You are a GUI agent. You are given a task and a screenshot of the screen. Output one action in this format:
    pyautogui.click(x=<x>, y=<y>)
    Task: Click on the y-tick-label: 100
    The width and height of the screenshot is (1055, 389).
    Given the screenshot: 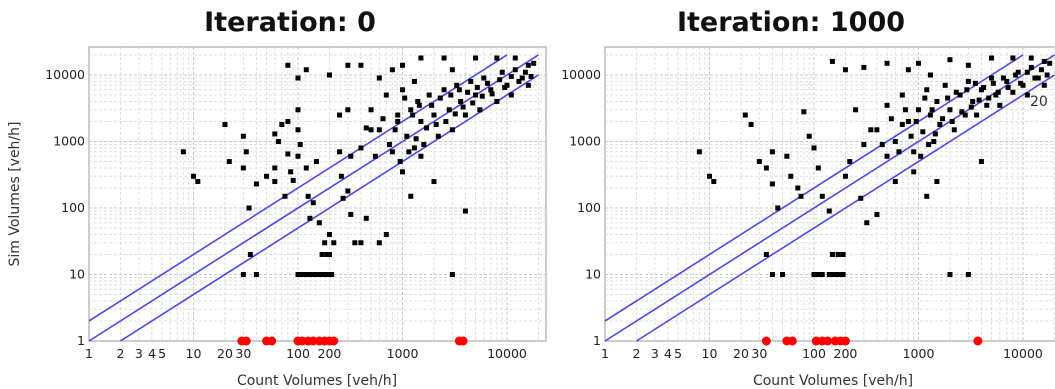 What is the action you would take?
    pyautogui.click(x=73, y=207)
    